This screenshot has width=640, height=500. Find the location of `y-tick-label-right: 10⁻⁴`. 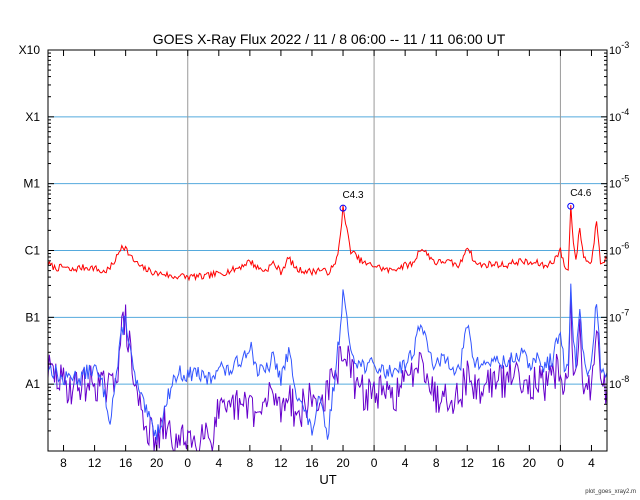

y-tick-label-right: 10⁻⁴ is located at coordinates (619, 115).